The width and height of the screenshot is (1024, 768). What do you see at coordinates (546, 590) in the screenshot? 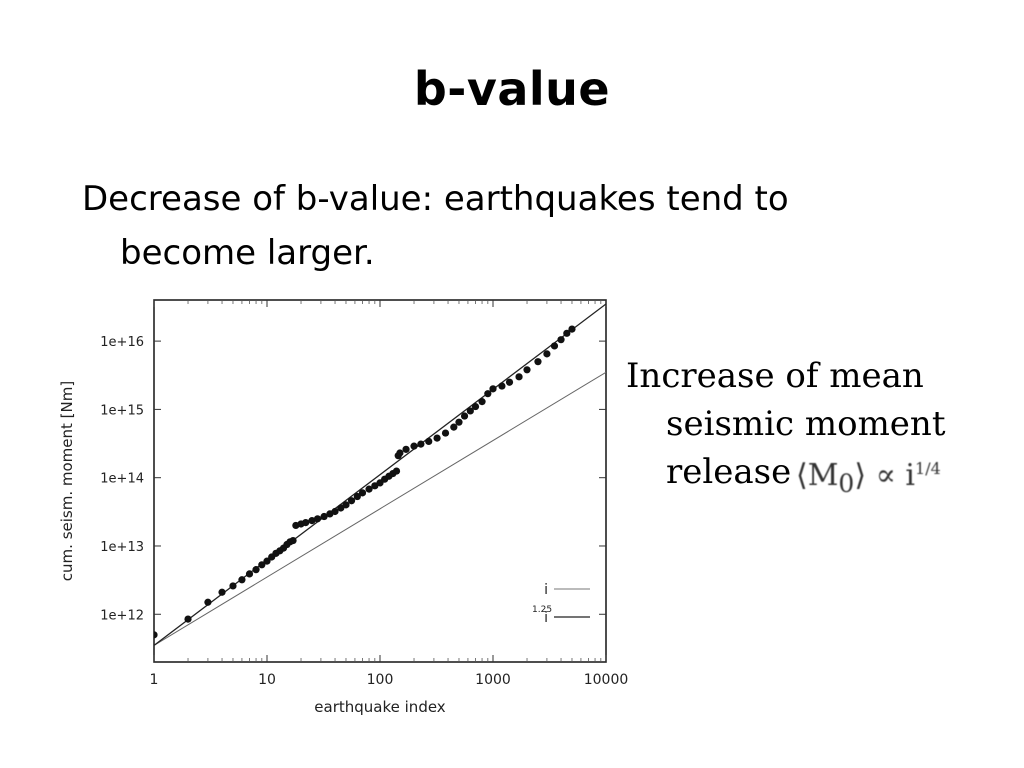
I see `legend-label-i: i` at bounding box center [546, 590].